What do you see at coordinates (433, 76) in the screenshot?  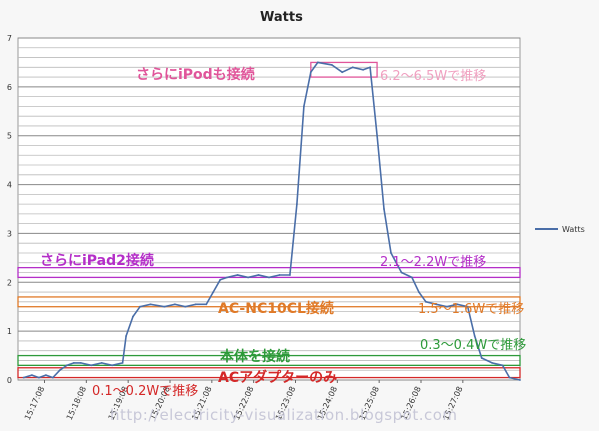 I see `annotation-ipod-value: 6.2〜6.5Wで推移` at bounding box center [433, 76].